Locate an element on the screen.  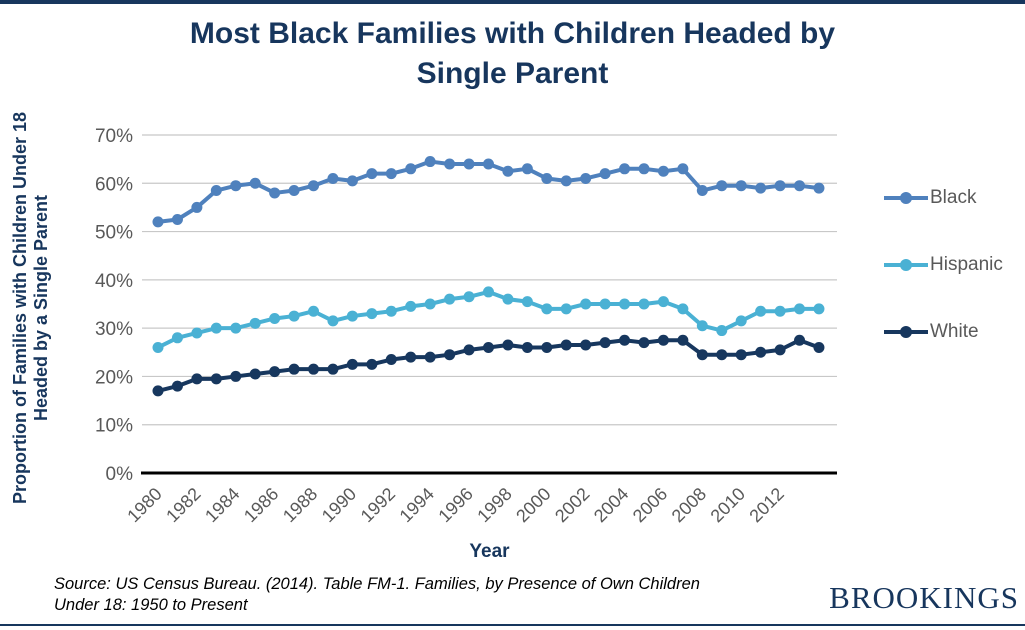
data-point-white-1984 is located at coordinates (236, 376).